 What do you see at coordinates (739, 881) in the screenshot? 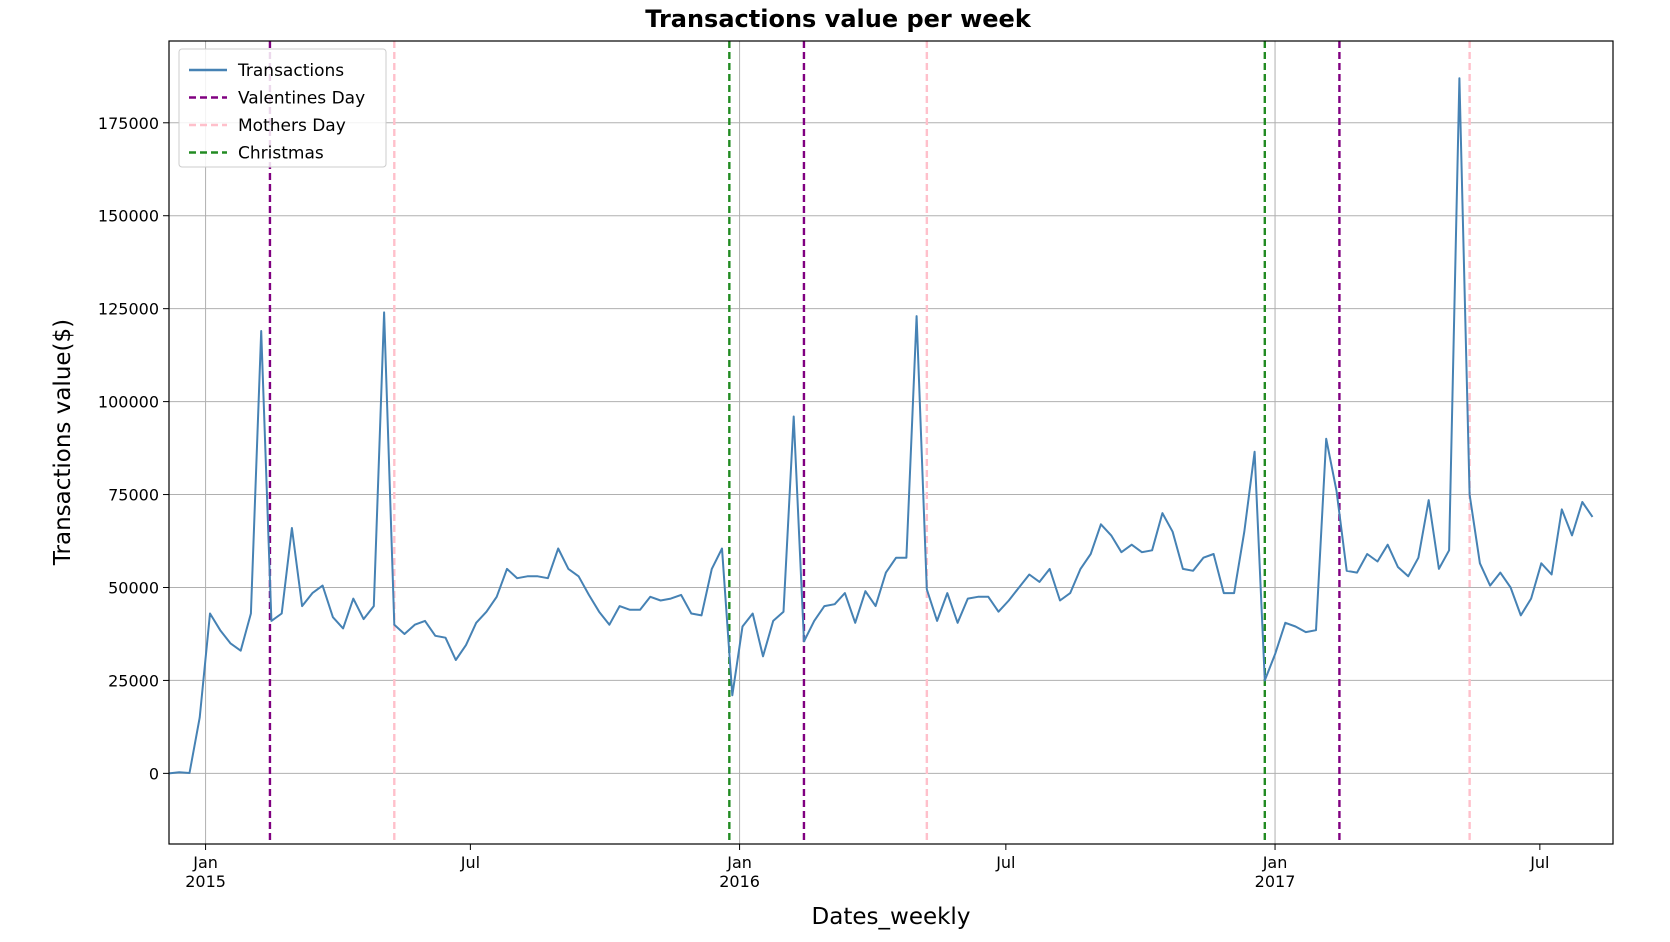
I see `x-tick-year-label: 2016` at bounding box center [739, 881].